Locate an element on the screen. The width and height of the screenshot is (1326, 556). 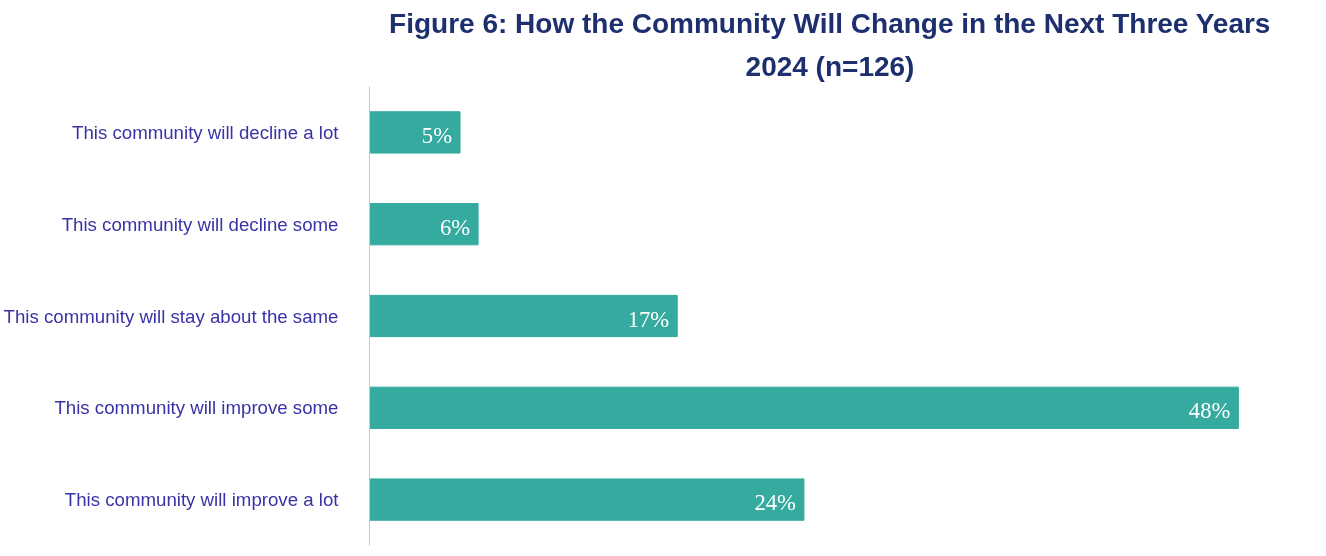
y-tick-label: This community will improve some is located at coordinates (196, 408).